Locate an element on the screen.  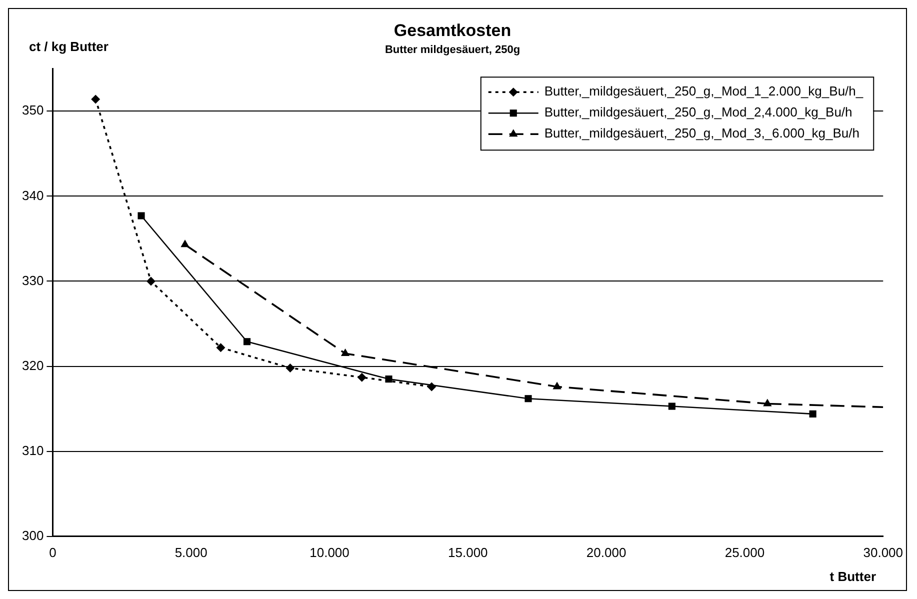
chart-subtitle: Butter mildgesäuert, 250g is located at coordinates (452, 50).